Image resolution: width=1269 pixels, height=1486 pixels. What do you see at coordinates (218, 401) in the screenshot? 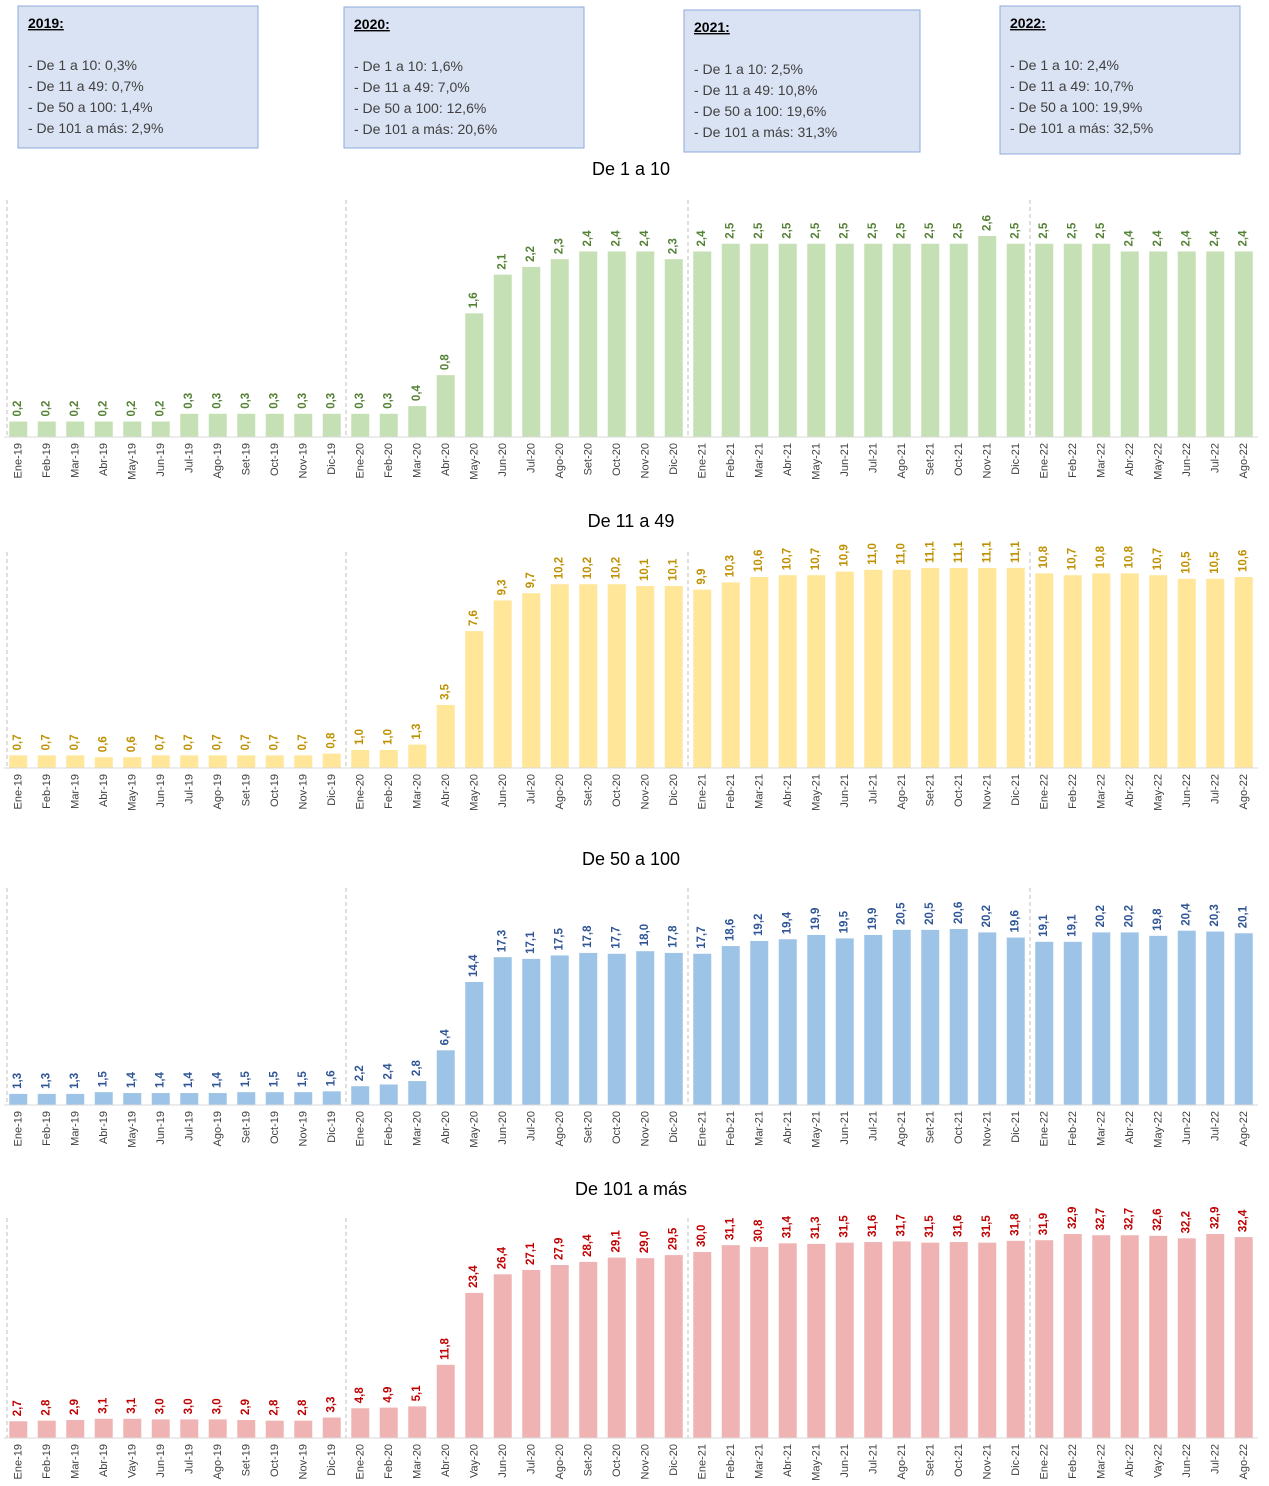
I see `data-label: 0,3` at bounding box center [218, 401].